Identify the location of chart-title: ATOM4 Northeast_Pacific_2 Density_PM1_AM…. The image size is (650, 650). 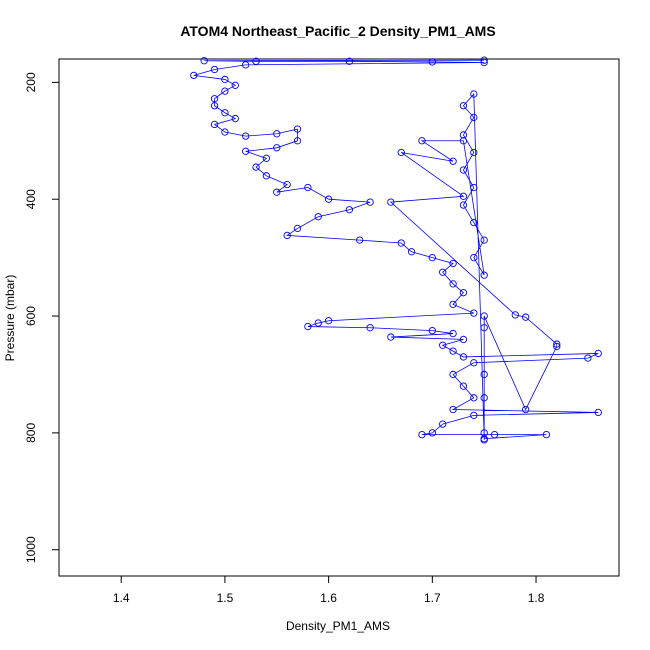
(337, 31).